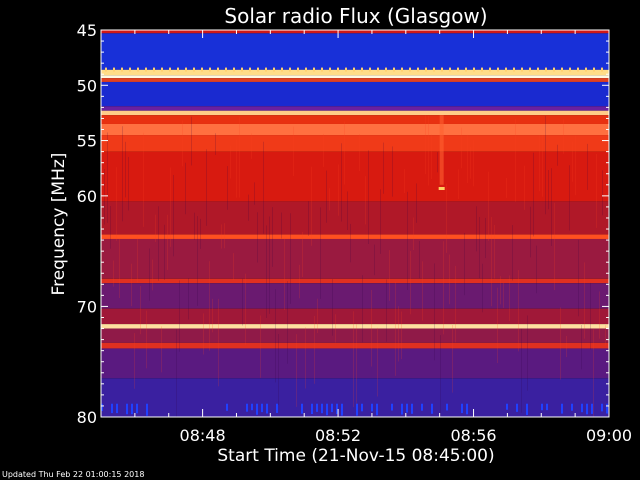  I want to click on y-tick-label: 60, so click(87, 196).